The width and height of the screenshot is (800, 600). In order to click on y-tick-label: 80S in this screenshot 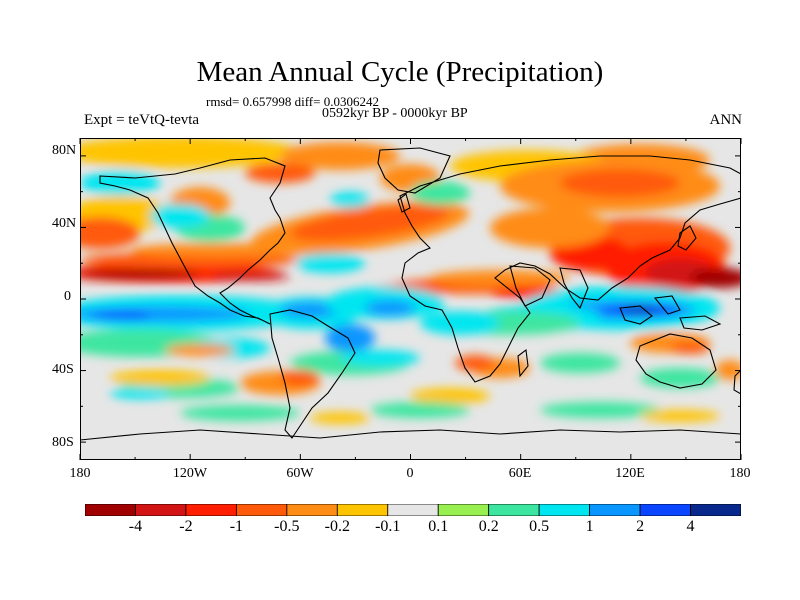, I will do `click(63, 442)`.